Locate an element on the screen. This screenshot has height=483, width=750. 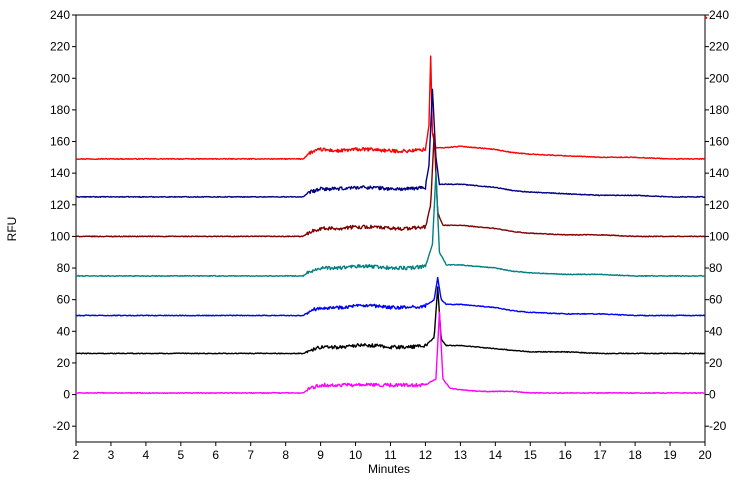
y-right-tick-label: 120 is located at coordinates (719, 205).